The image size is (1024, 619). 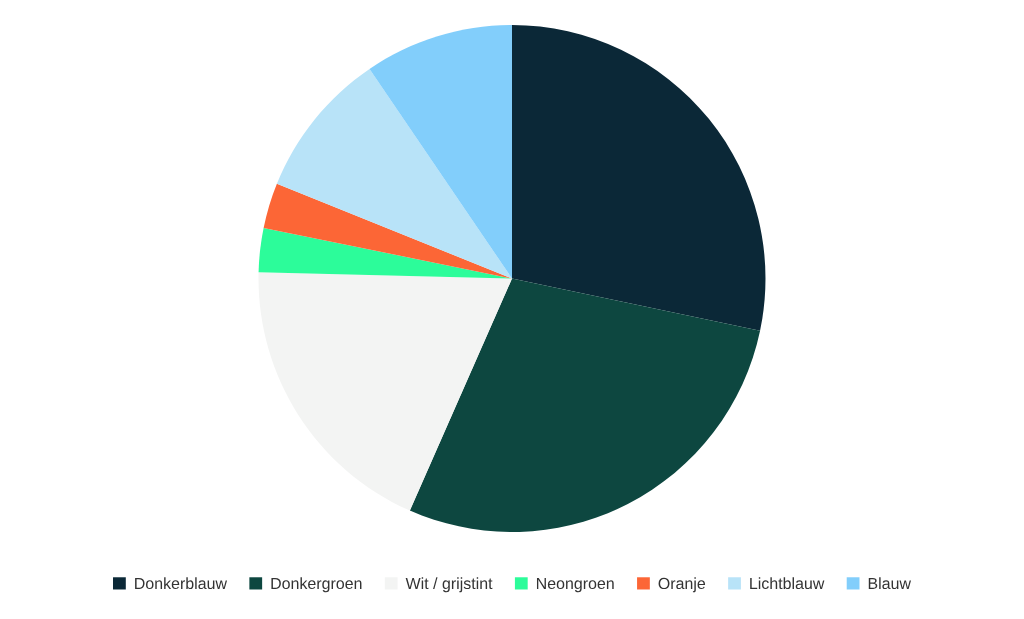 I want to click on legend-label: Neongroen, so click(x=575, y=585).